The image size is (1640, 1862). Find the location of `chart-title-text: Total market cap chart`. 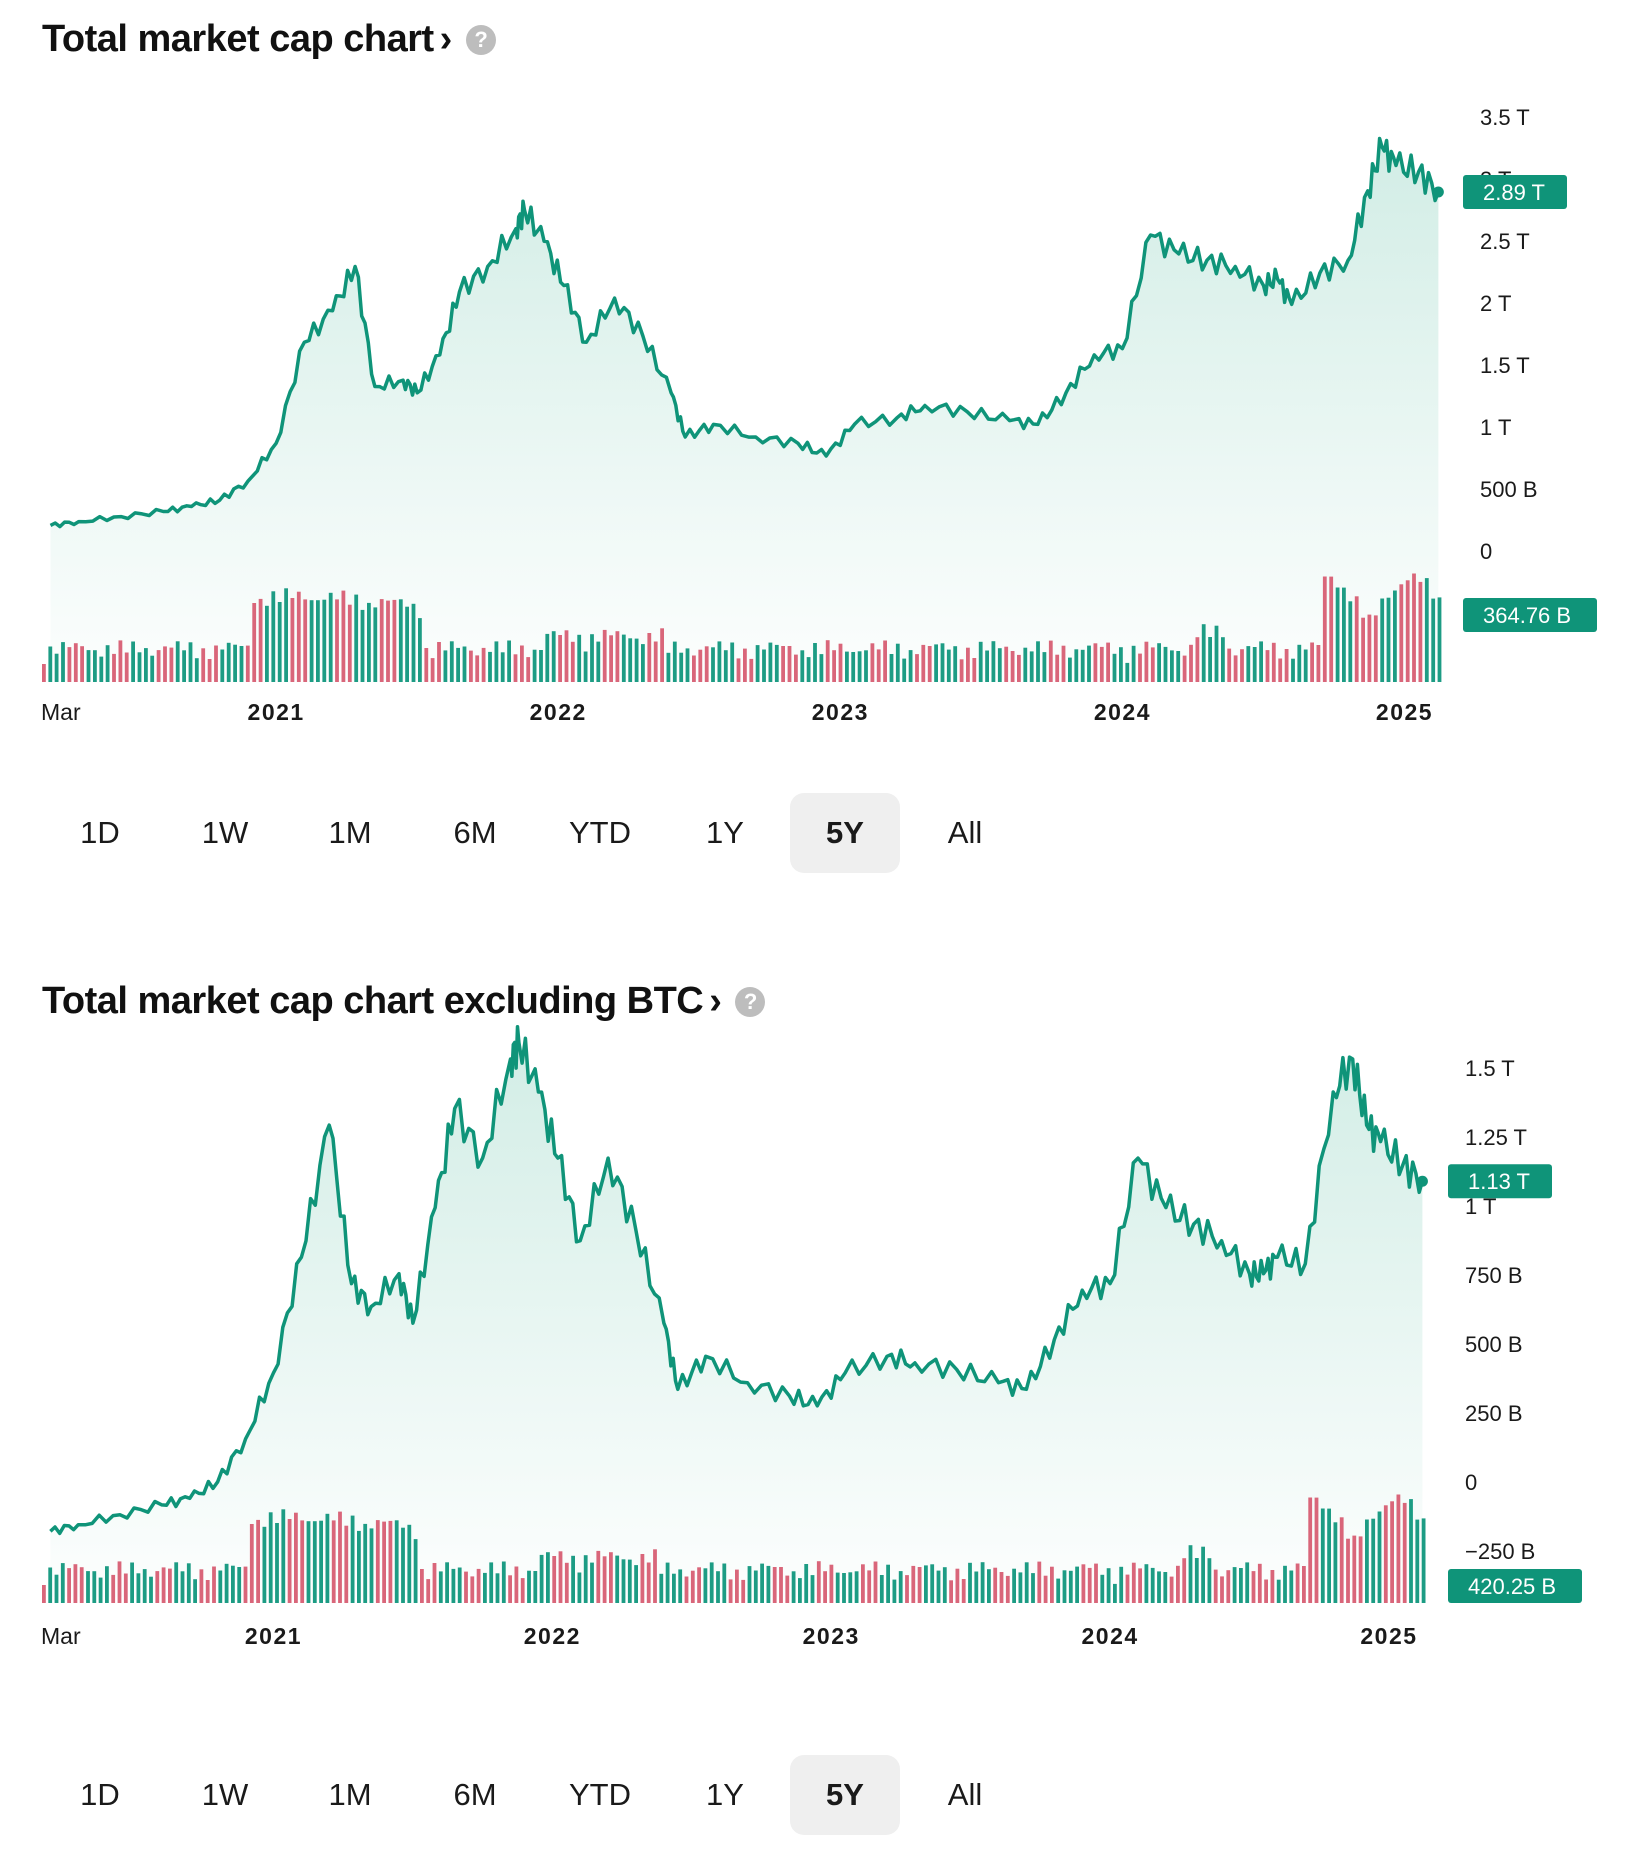

chart-title-text: Total market cap chart is located at coordinates (238, 39).